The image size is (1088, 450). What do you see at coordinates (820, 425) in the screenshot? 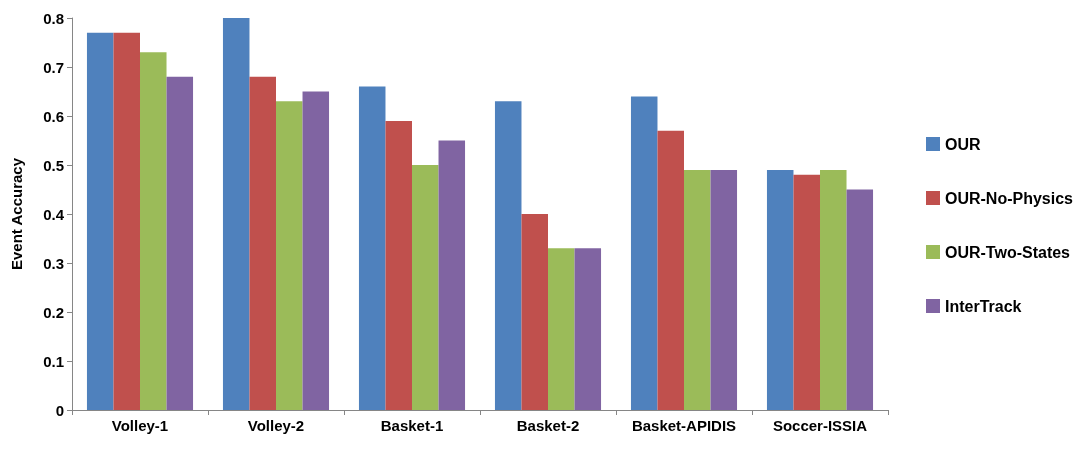
I see `x-tick-label: Soccer-ISSIA` at bounding box center [820, 425].